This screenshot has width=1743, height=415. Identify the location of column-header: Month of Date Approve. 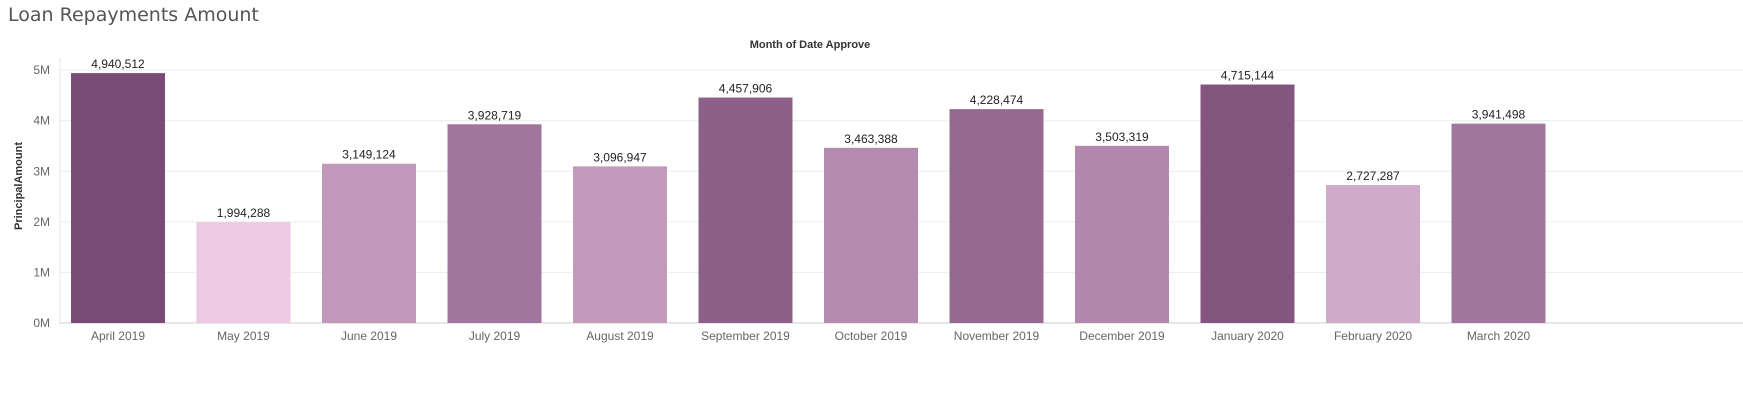
(810, 45).